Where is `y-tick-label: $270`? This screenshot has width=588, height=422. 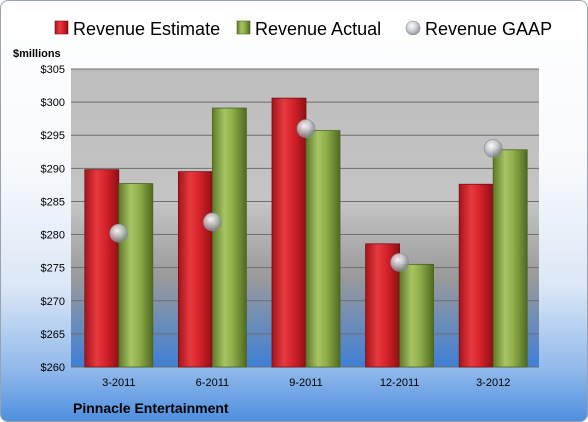 y-tick-label: $270 is located at coordinates (53, 302).